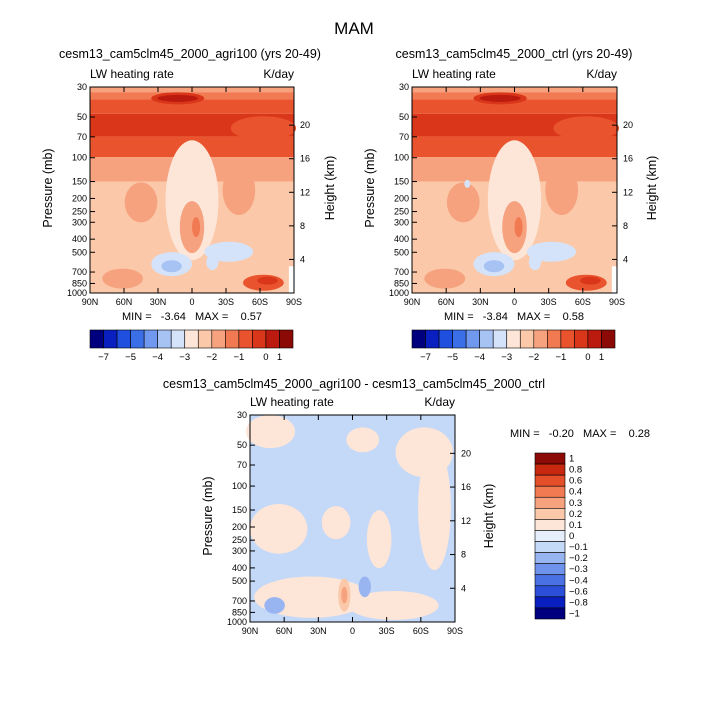 Image resolution: width=708 pixels, height=708 pixels. I want to click on y2-tick-label: 4, so click(463, 588).